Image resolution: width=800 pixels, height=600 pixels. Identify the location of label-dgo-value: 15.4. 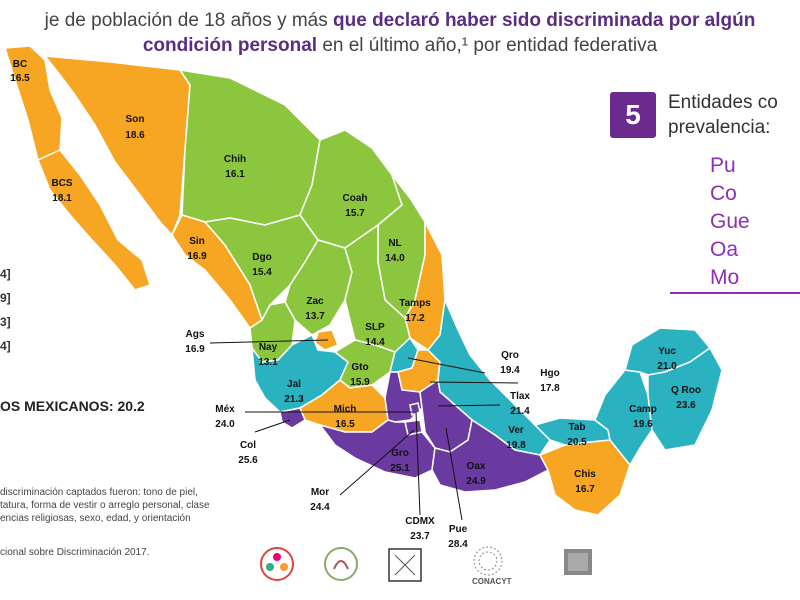
(262, 272).